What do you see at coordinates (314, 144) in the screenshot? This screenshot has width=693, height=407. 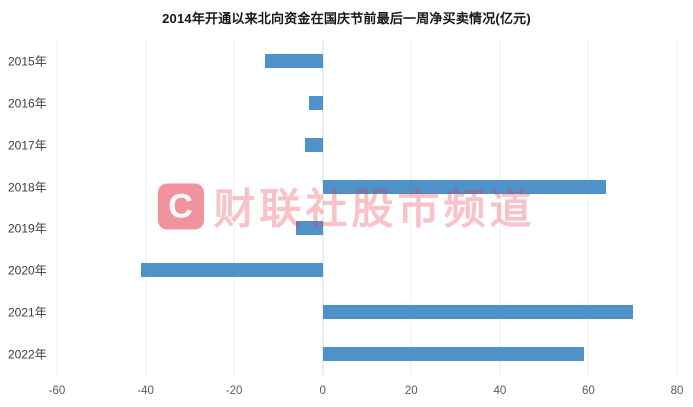 I see `bar-2017年` at bounding box center [314, 144].